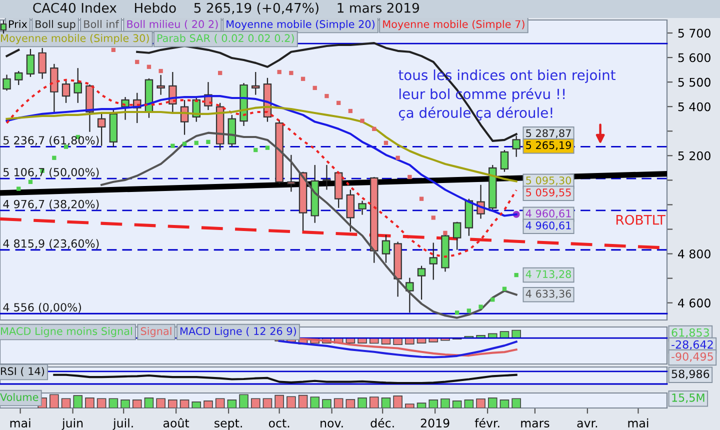 The image size is (720, 430). What do you see at coordinates (56, 25) in the screenshot?
I see `text: Boll sup` at bounding box center [56, 25].